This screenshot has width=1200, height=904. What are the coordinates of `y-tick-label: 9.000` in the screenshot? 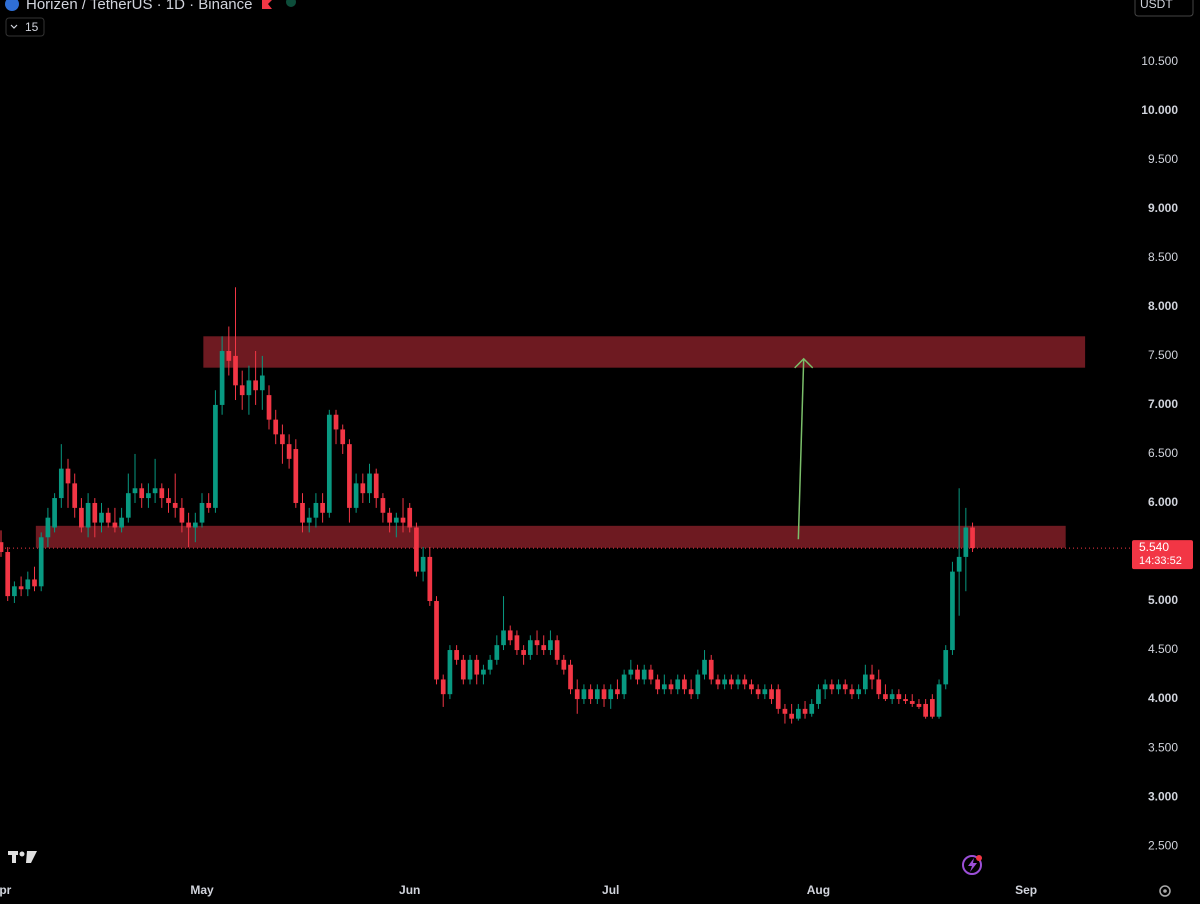 It's located at (1163, 208).